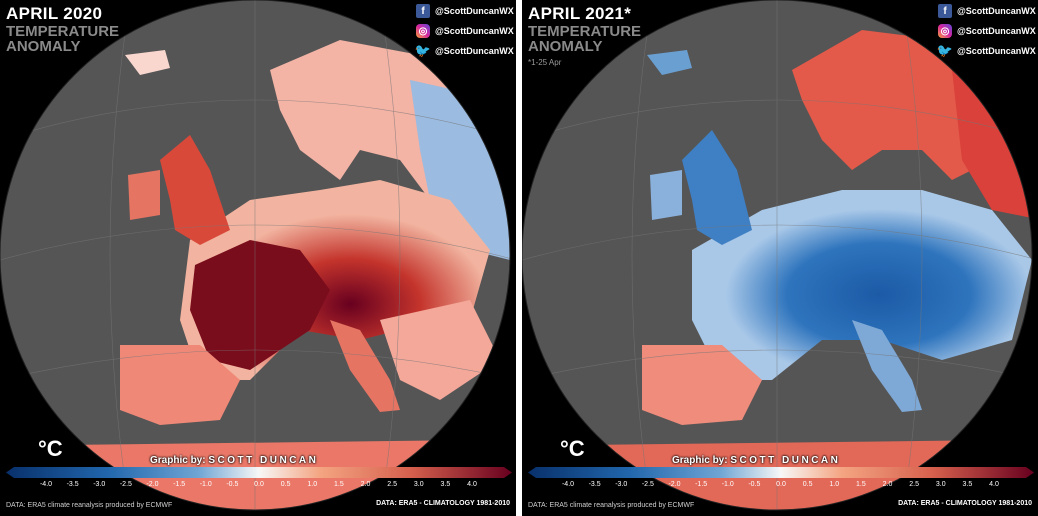 The width and height of the screenshot is (1038, 516). Describe the element at coordinates (440, 350) in the screenshot. I see `balkans-region` at that location.